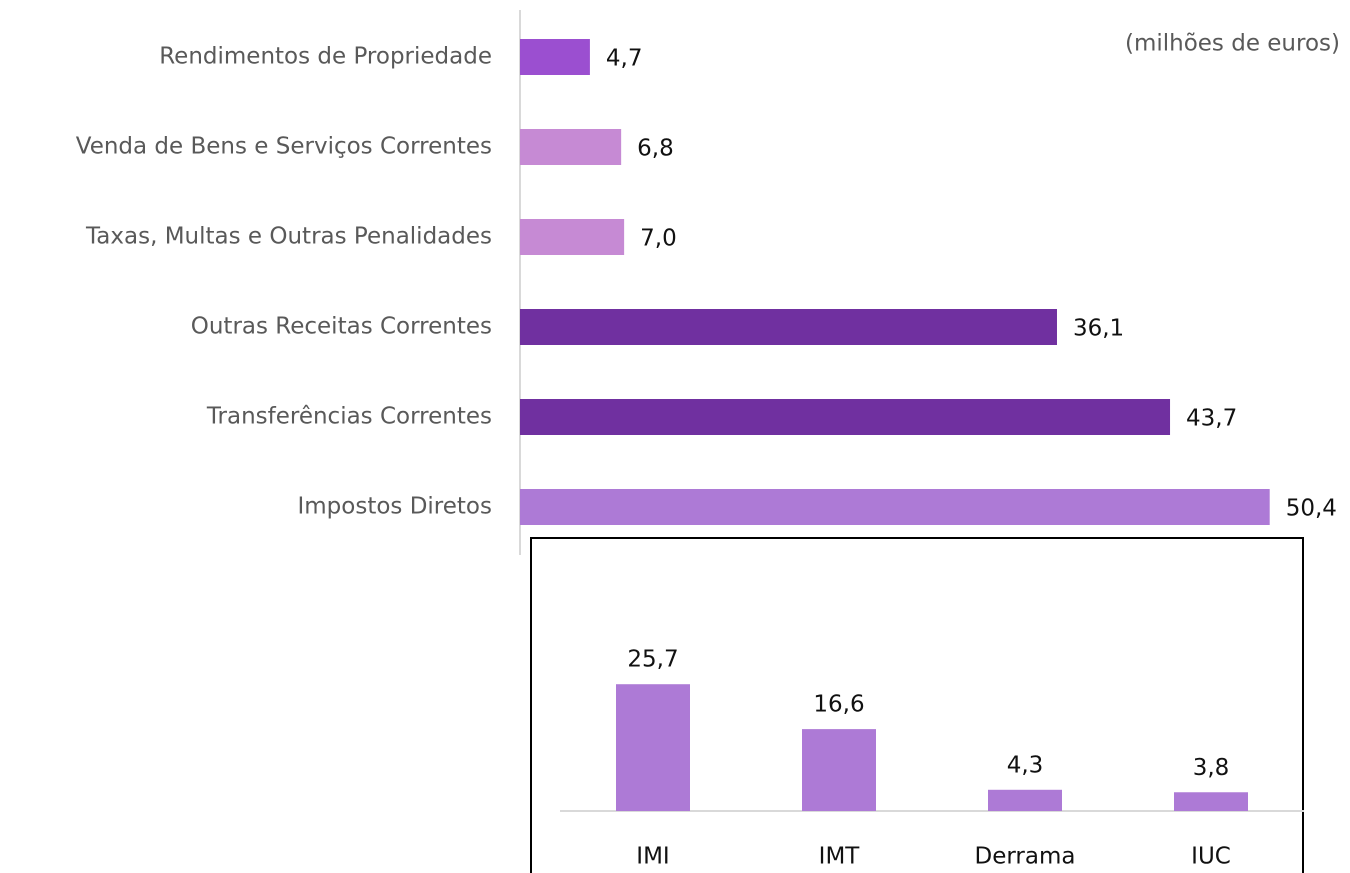 This screenshot has height=873, width=1350. Describe the element at coordinates (838, 705) in the screenshot. I see `data-label: 16,6` at that location.